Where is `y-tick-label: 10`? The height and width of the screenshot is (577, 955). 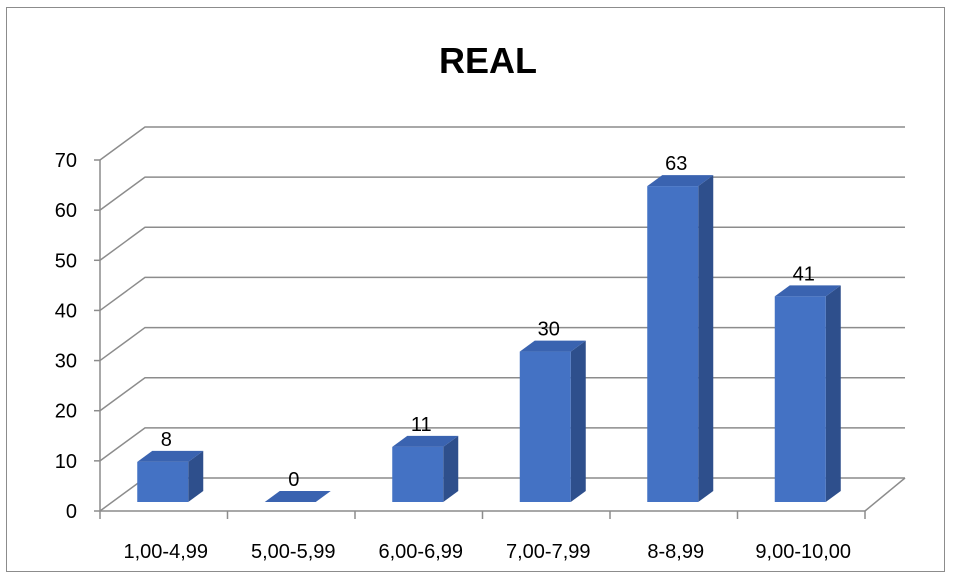 y-tick-label: 10 is located at coordinates (66, 462).